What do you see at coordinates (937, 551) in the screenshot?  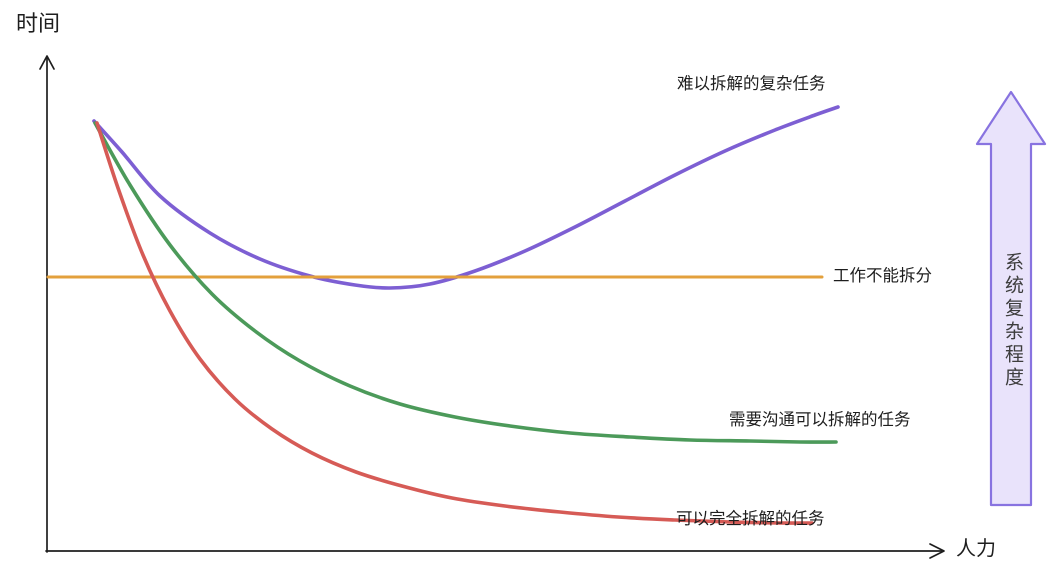 I see `x-axis-arrowhead` at bounding box center [937, 551].